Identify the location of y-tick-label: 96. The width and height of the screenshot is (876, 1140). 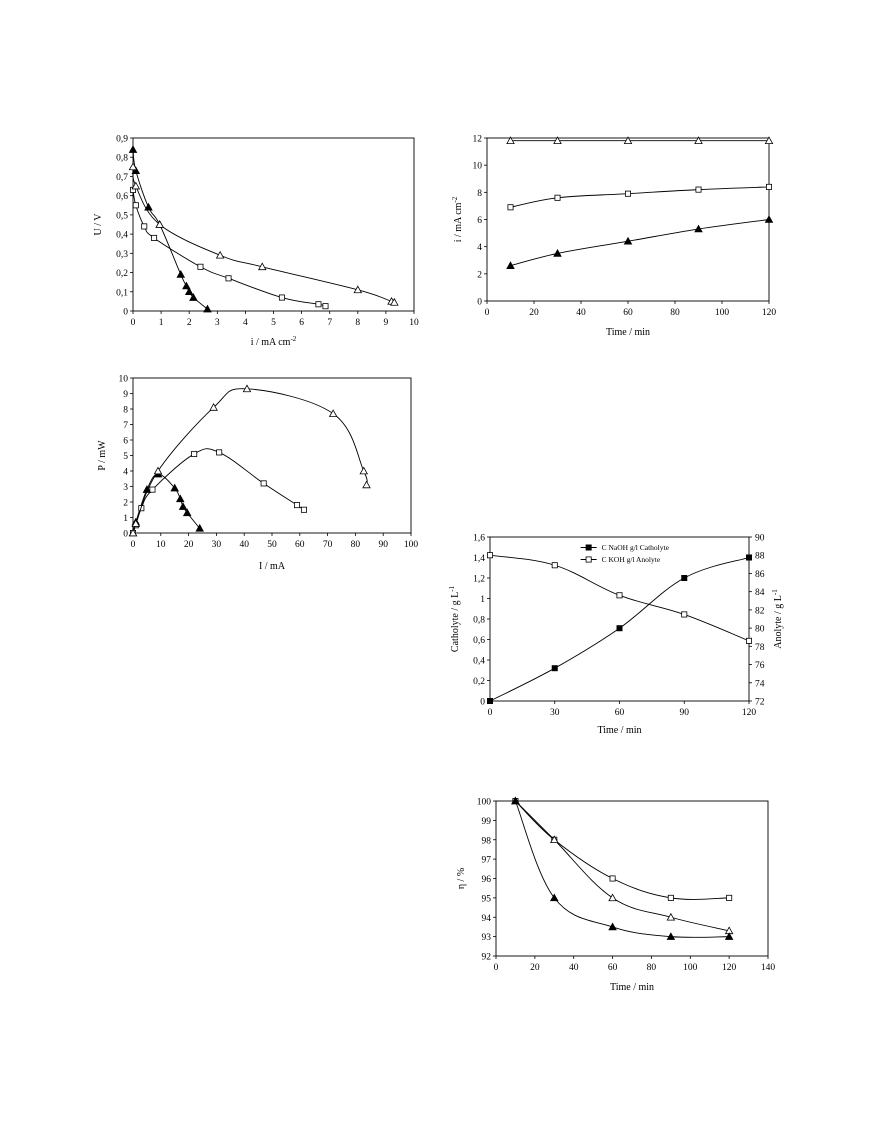
(487, 880).